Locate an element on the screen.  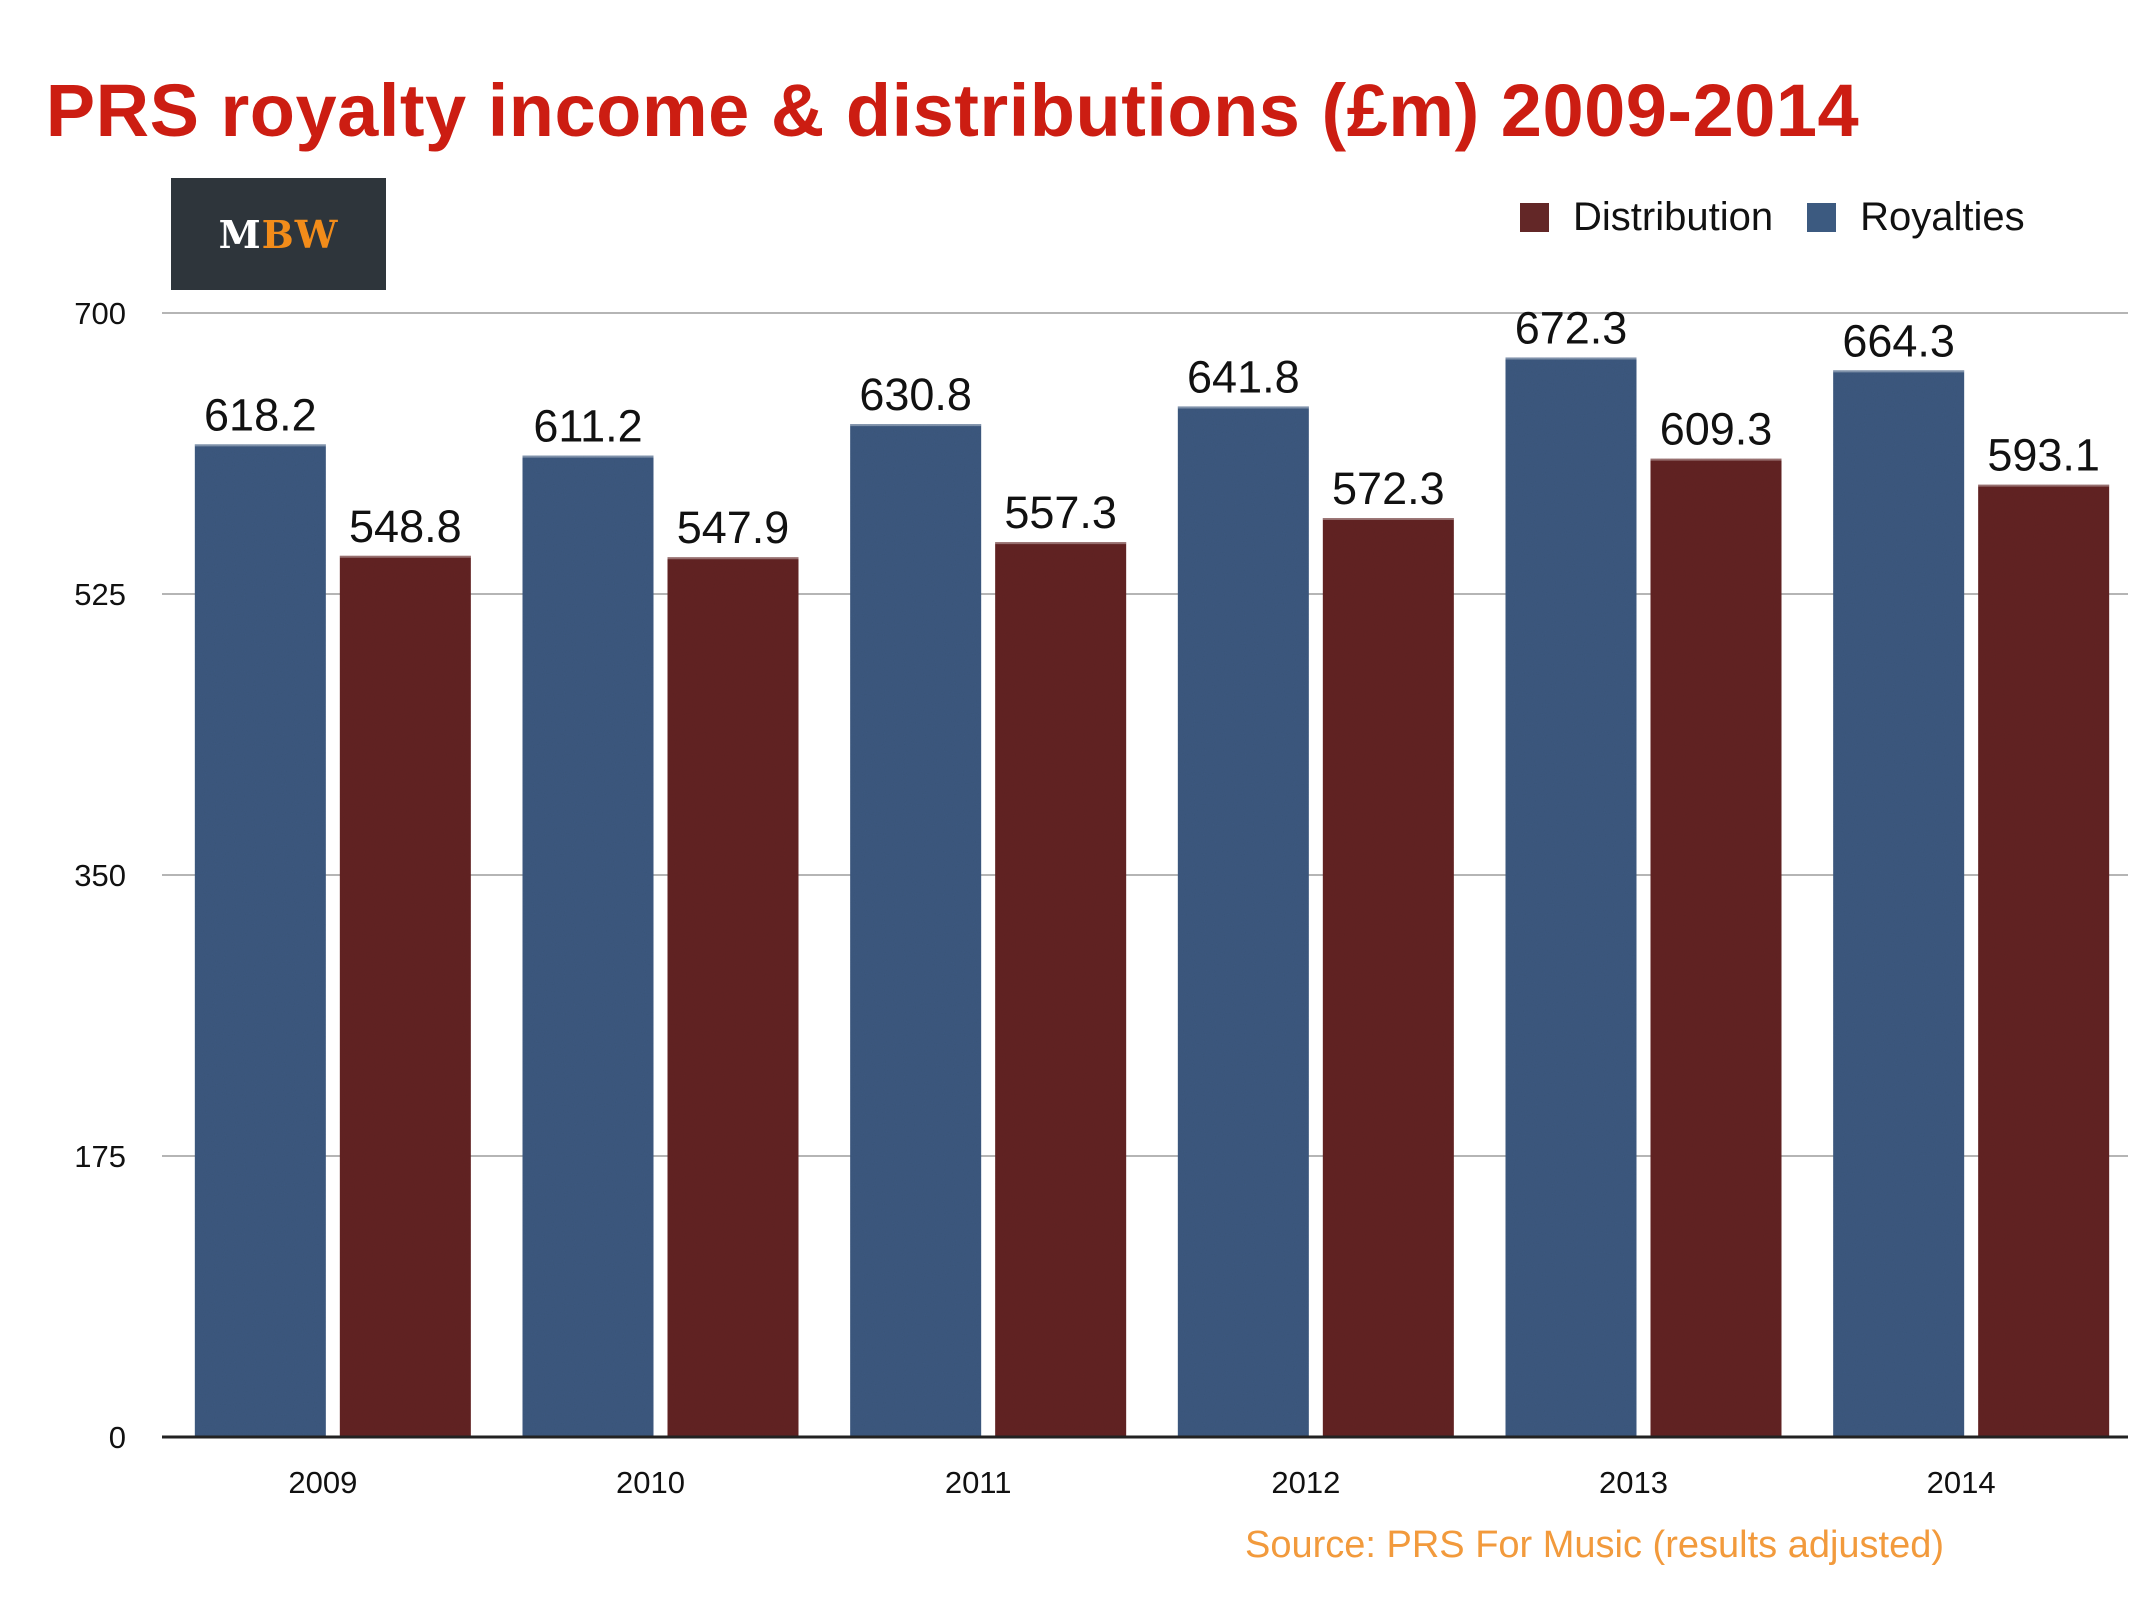
logo-m: M is located at coordinates (240, 234).